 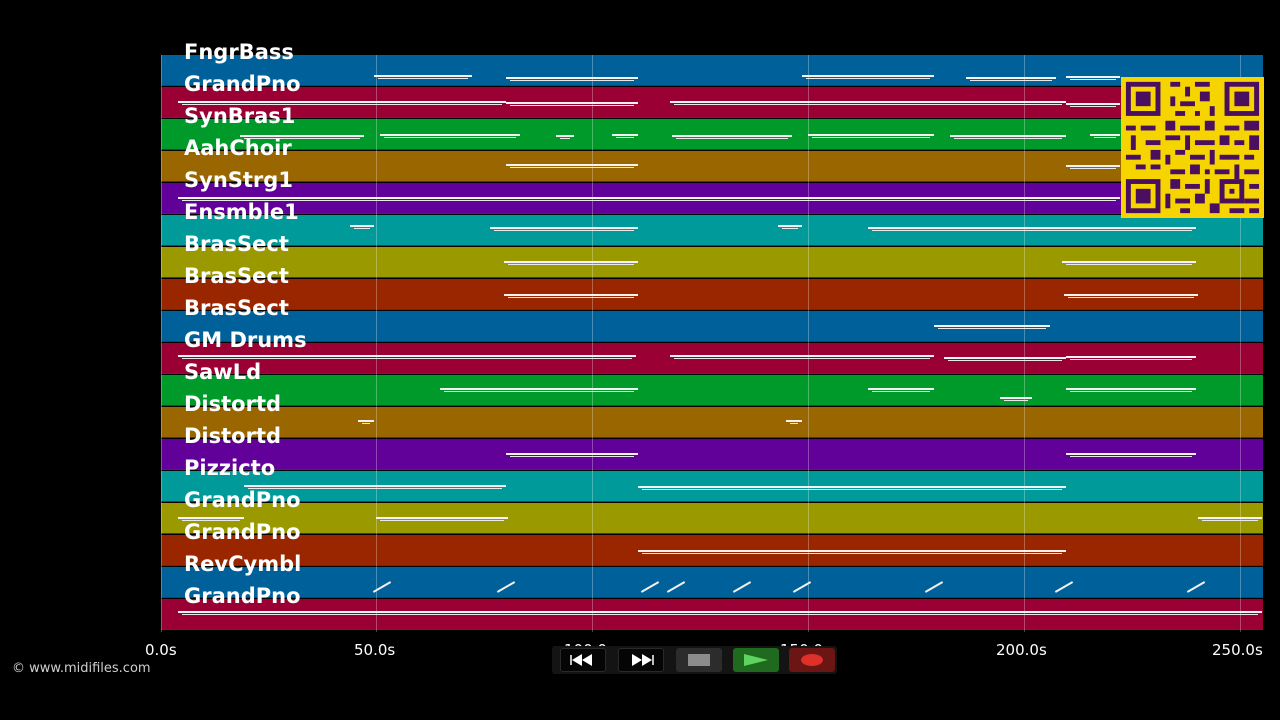 I want to click on fast-forward-button, so click(x=641, y=660).